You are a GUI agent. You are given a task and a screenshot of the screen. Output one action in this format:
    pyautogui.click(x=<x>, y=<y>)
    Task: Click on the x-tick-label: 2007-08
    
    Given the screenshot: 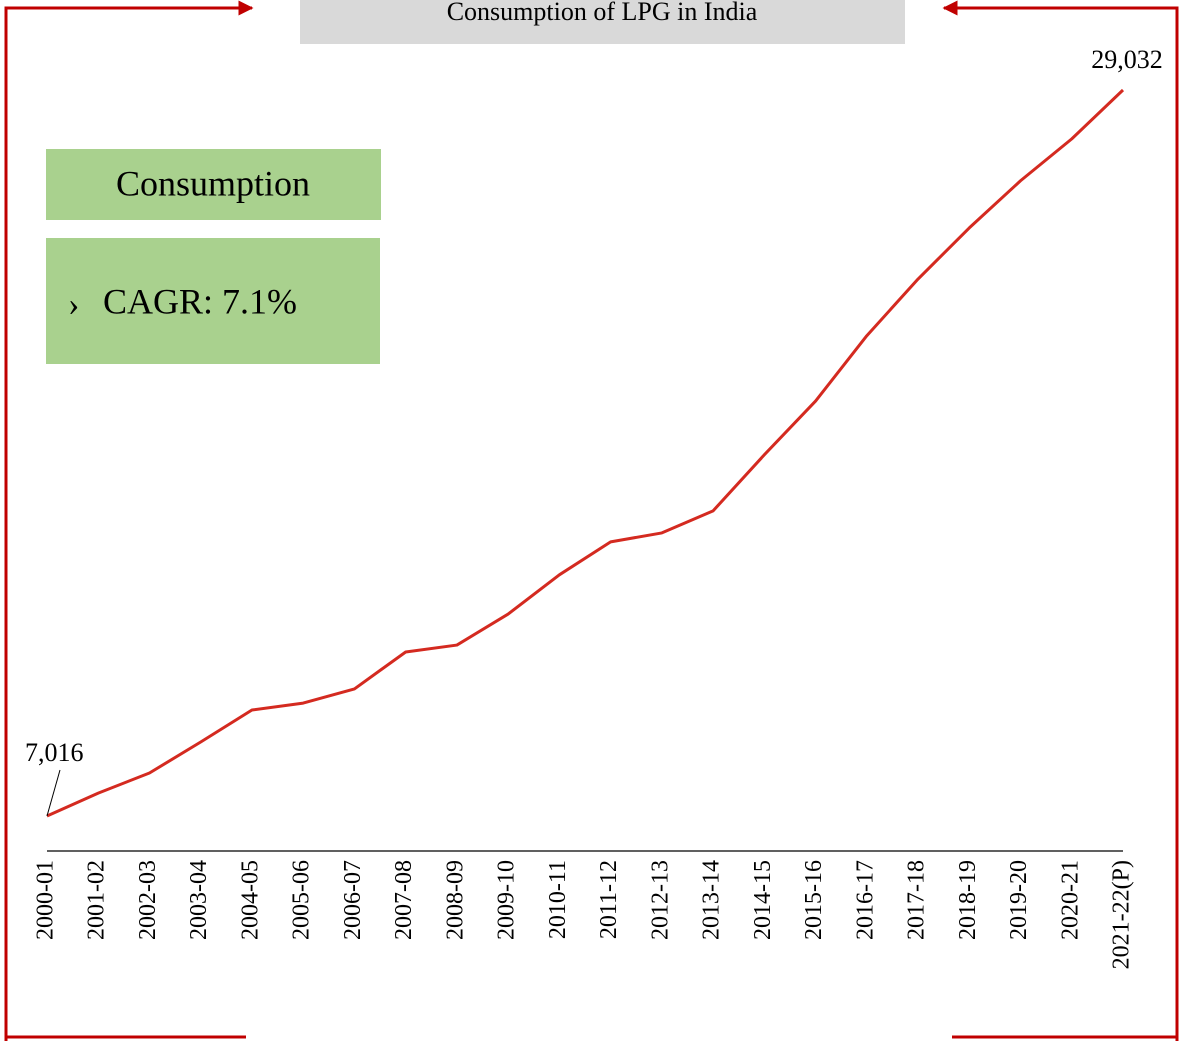 What is the action you would take?
    pyautogui.click(x=404, y=900)
    